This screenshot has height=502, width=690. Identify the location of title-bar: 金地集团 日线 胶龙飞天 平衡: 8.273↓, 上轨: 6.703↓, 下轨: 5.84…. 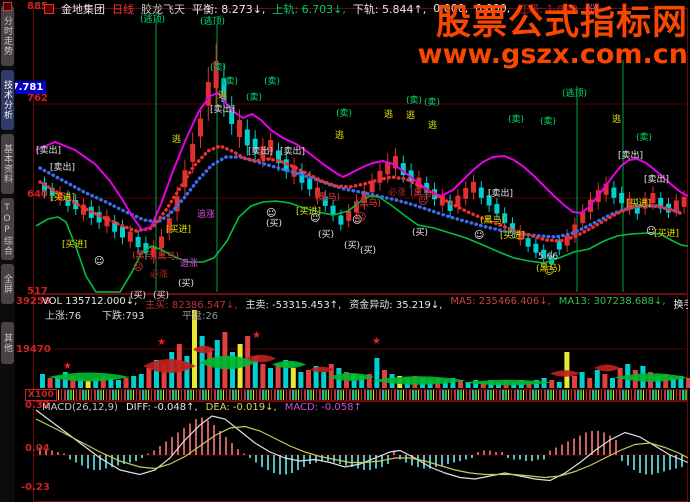
(320, 8).